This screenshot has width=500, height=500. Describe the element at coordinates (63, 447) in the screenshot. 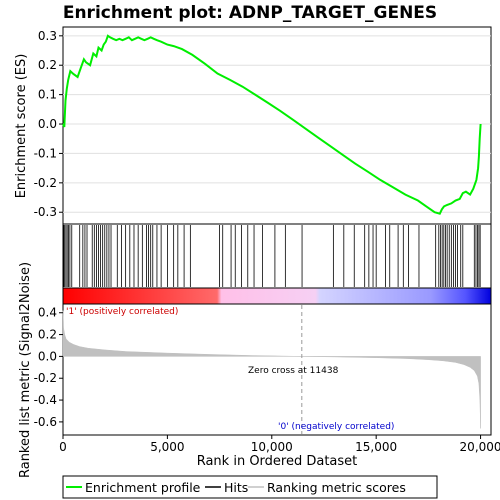

I see `x-tick-label: 0` at that location.